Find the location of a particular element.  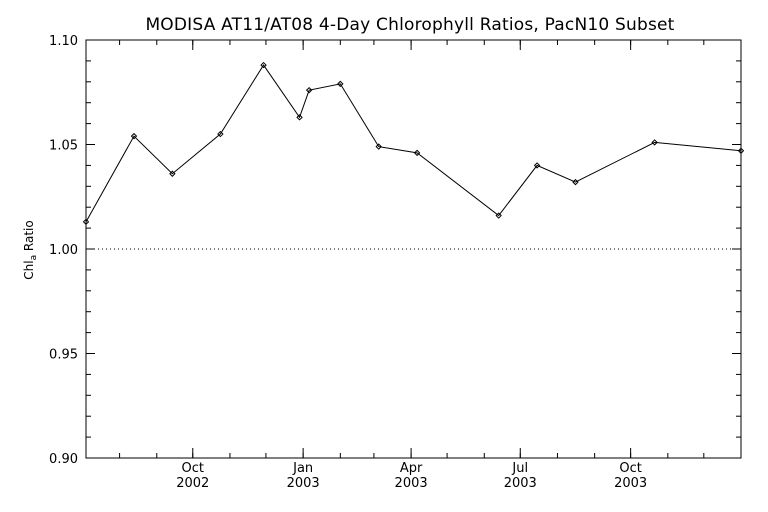

x-tick-label-month: Apr is located at coordinates (411, 468).